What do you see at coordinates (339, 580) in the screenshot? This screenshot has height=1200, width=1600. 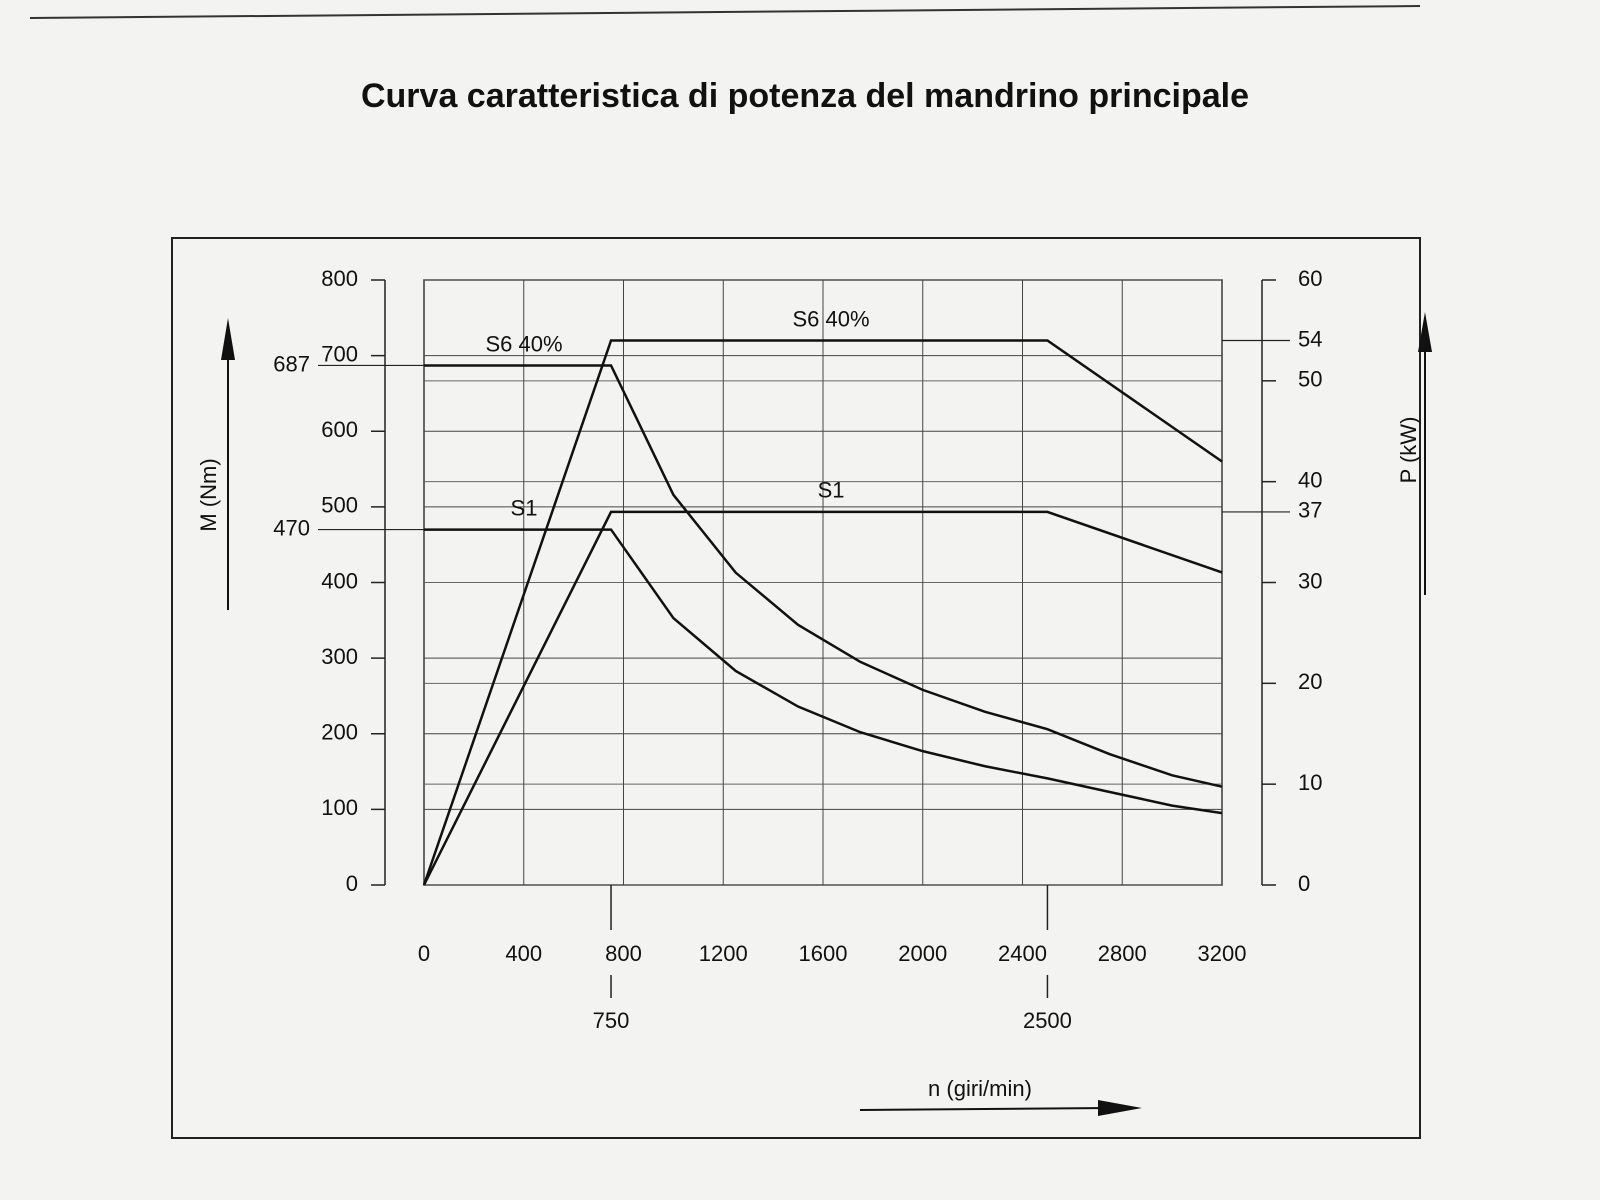 I see `y-tick-label: 400` at bounding box center [339, 580].